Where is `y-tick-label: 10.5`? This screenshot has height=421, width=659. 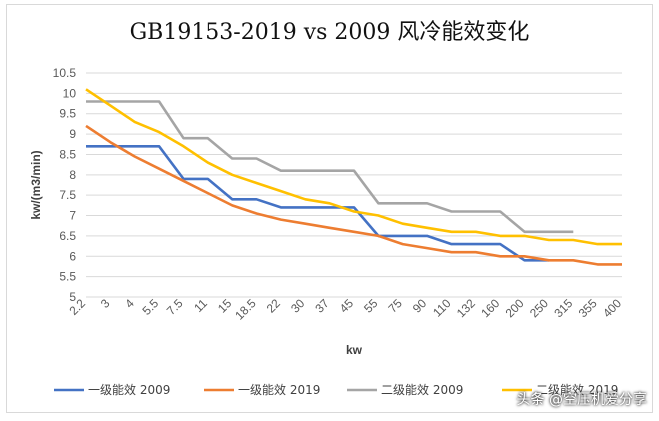
y-tick-label: 10.5 is located at coordinates (65, 73).